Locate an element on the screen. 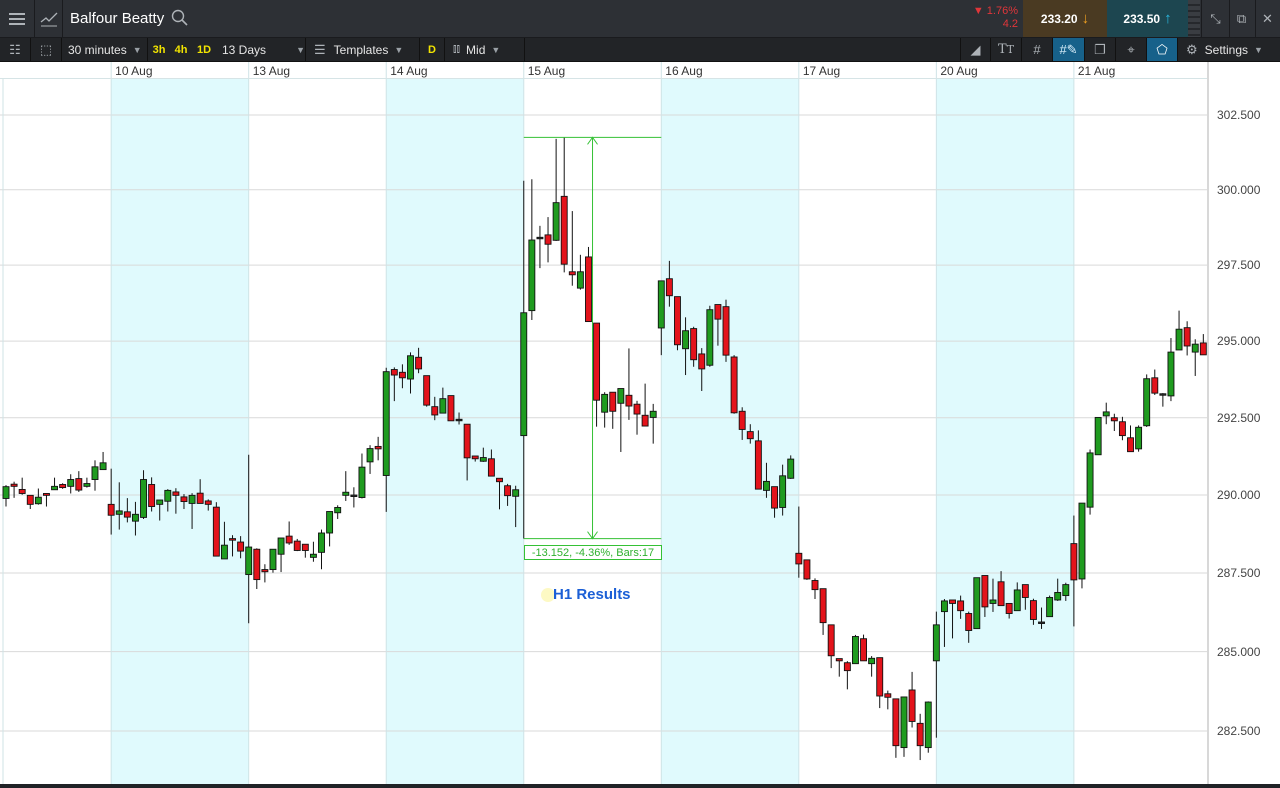  price-change: ▼ 1.76% 4.2 is located at coordinates (991, 18).